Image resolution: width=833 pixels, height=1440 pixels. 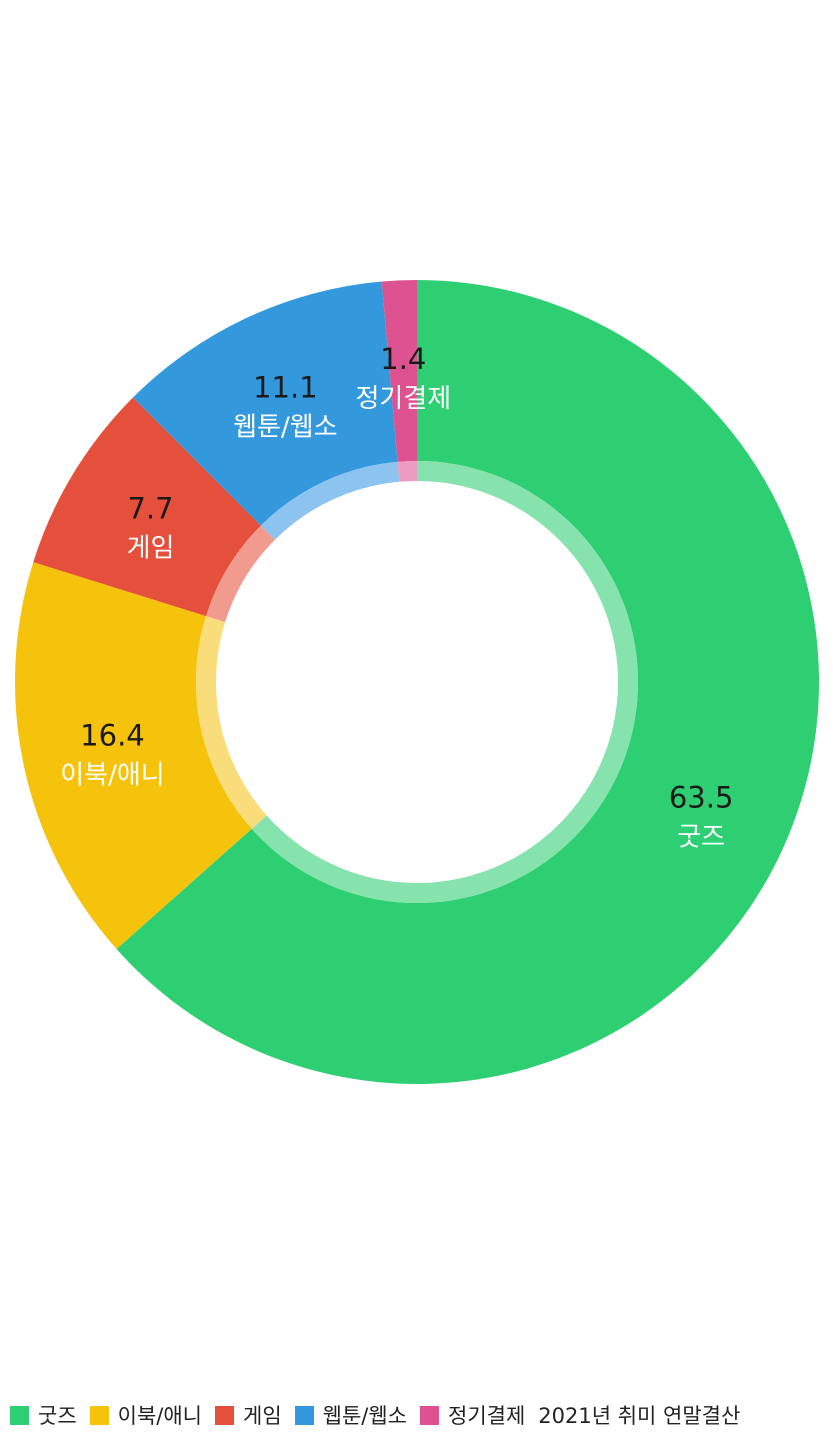 I want to click on legend-item-webtoon: 웹툰/웹소, so click(x=350, y=1415).